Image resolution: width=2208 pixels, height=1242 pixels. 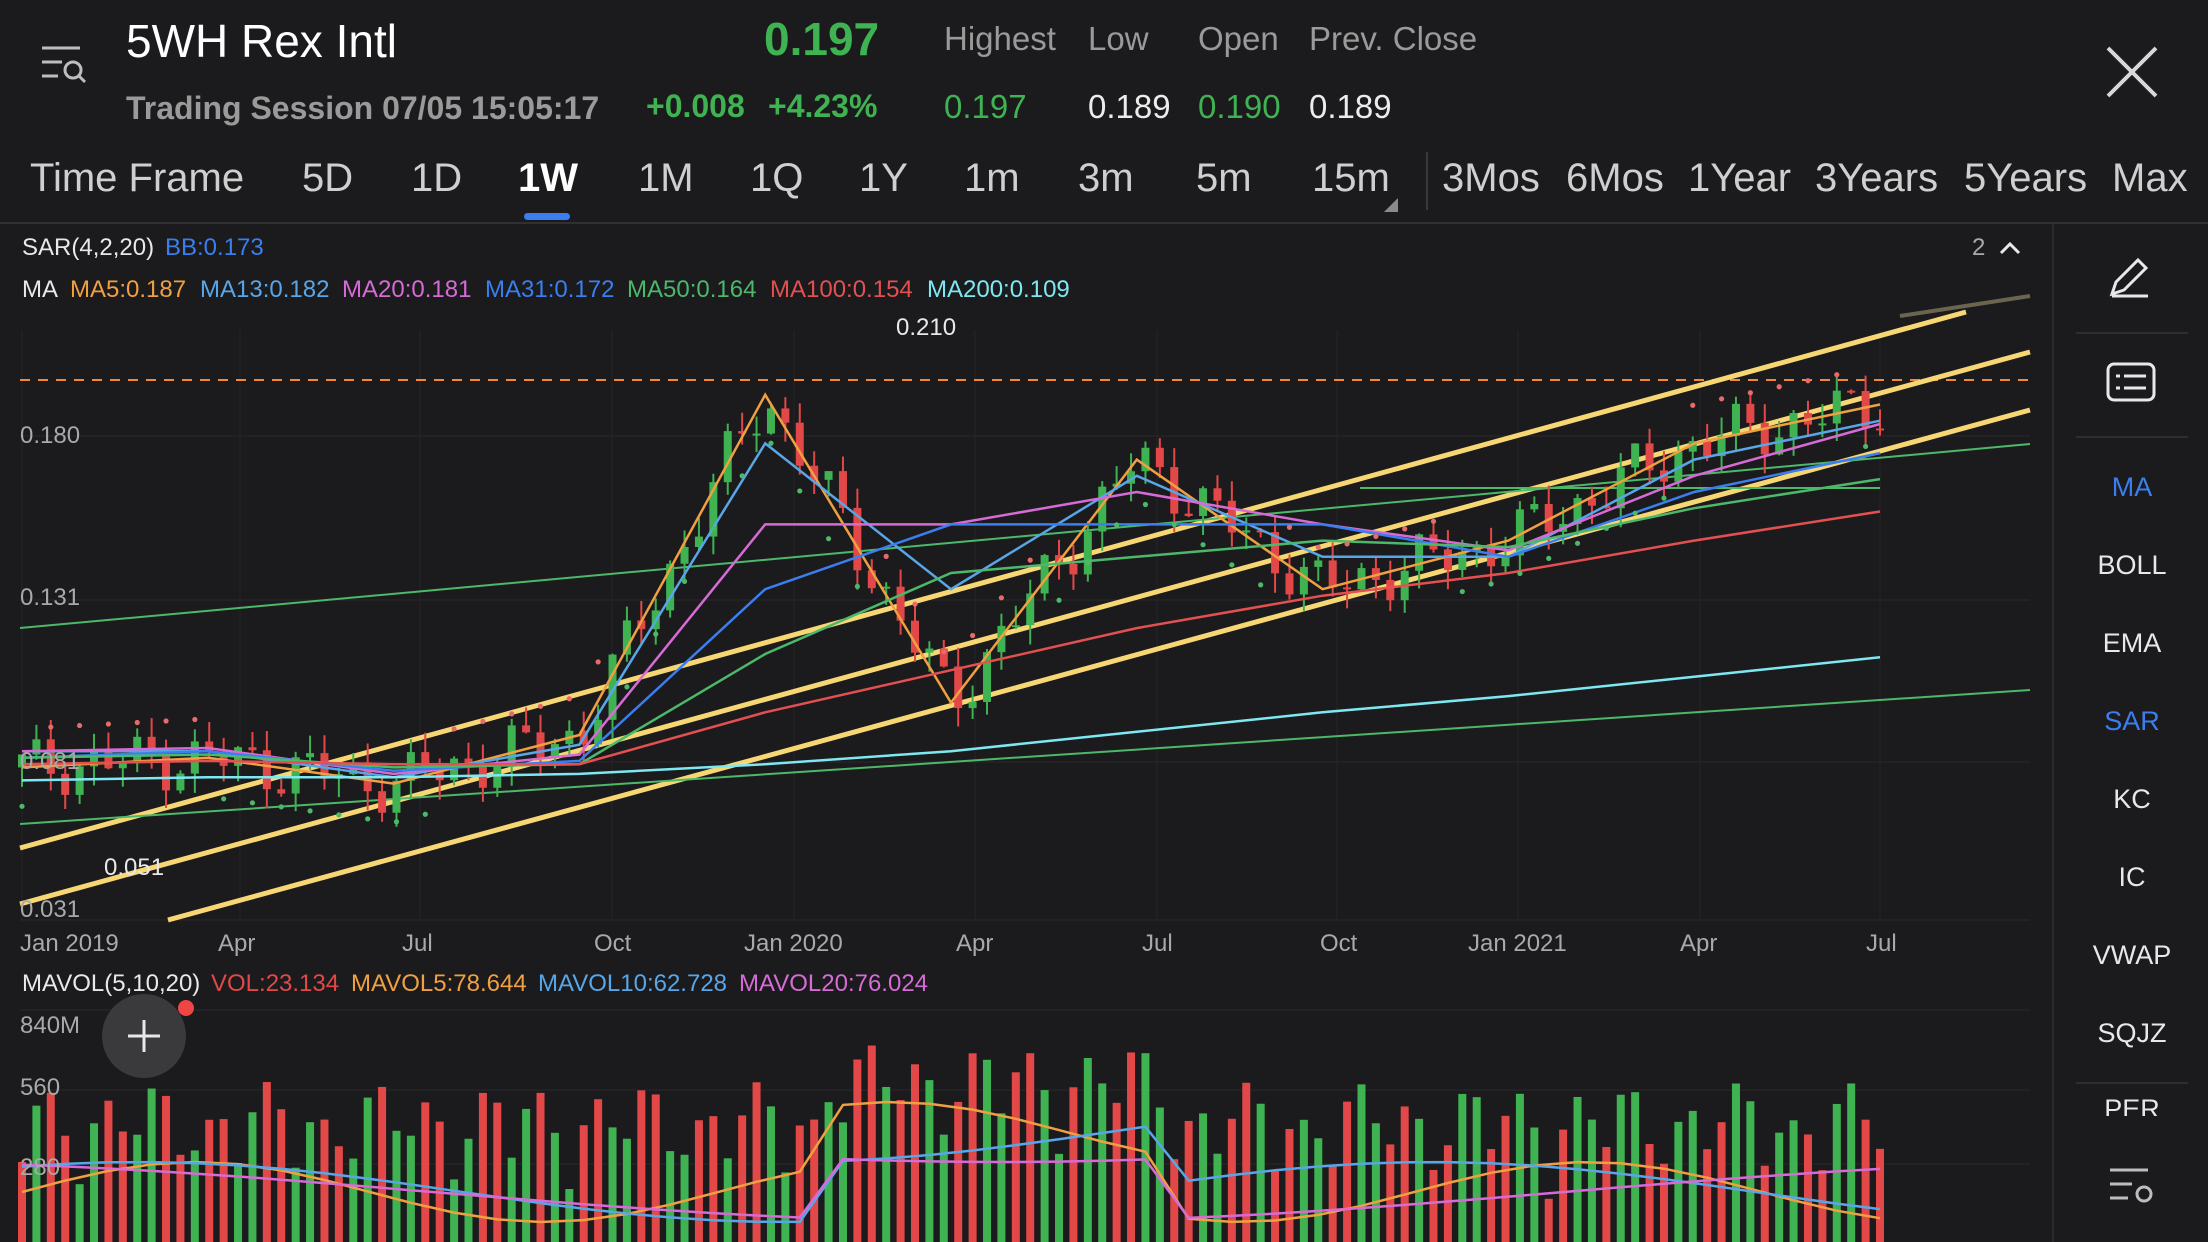 I want to click on tab-1q: 1Q, so click(x=777, y=178).